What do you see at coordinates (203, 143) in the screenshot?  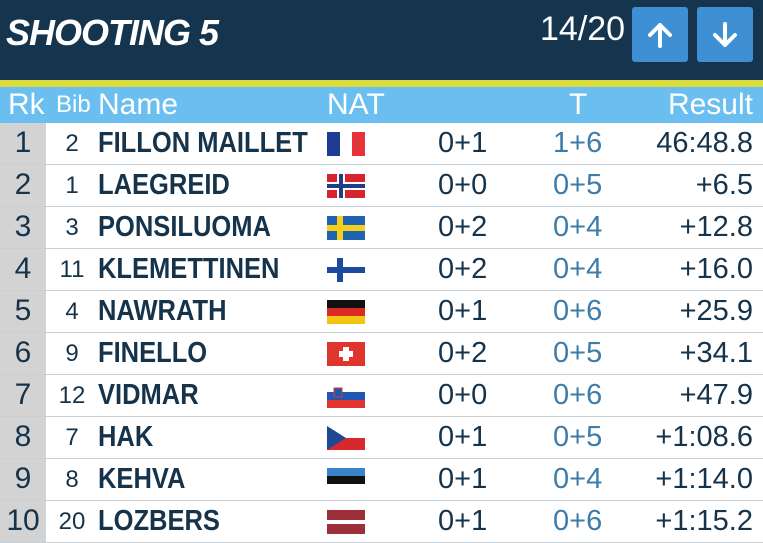 I see `athlete-name: FILLON MAILLET` at bounding box center [203, 143].